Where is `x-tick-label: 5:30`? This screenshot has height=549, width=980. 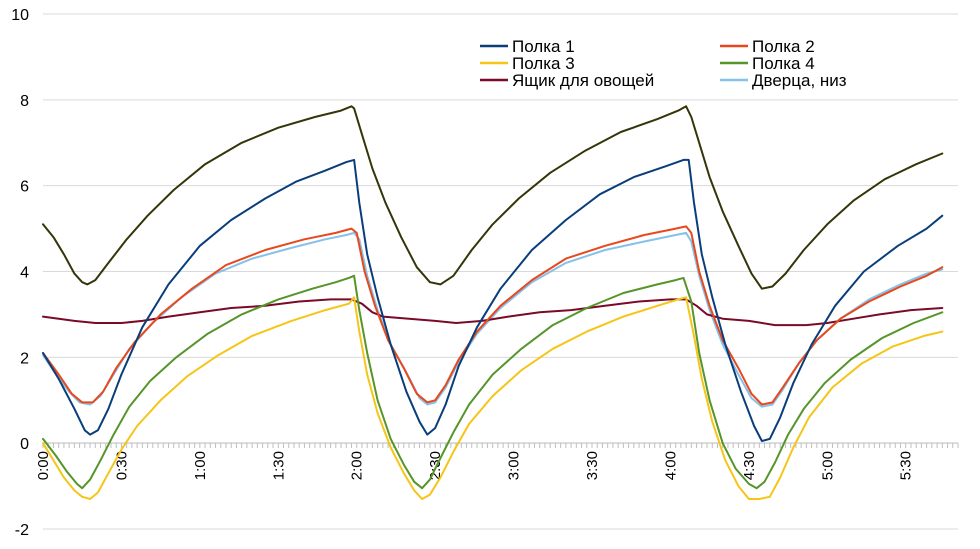 x-tick-label: 5:30 is located at coordinates (906, 465).